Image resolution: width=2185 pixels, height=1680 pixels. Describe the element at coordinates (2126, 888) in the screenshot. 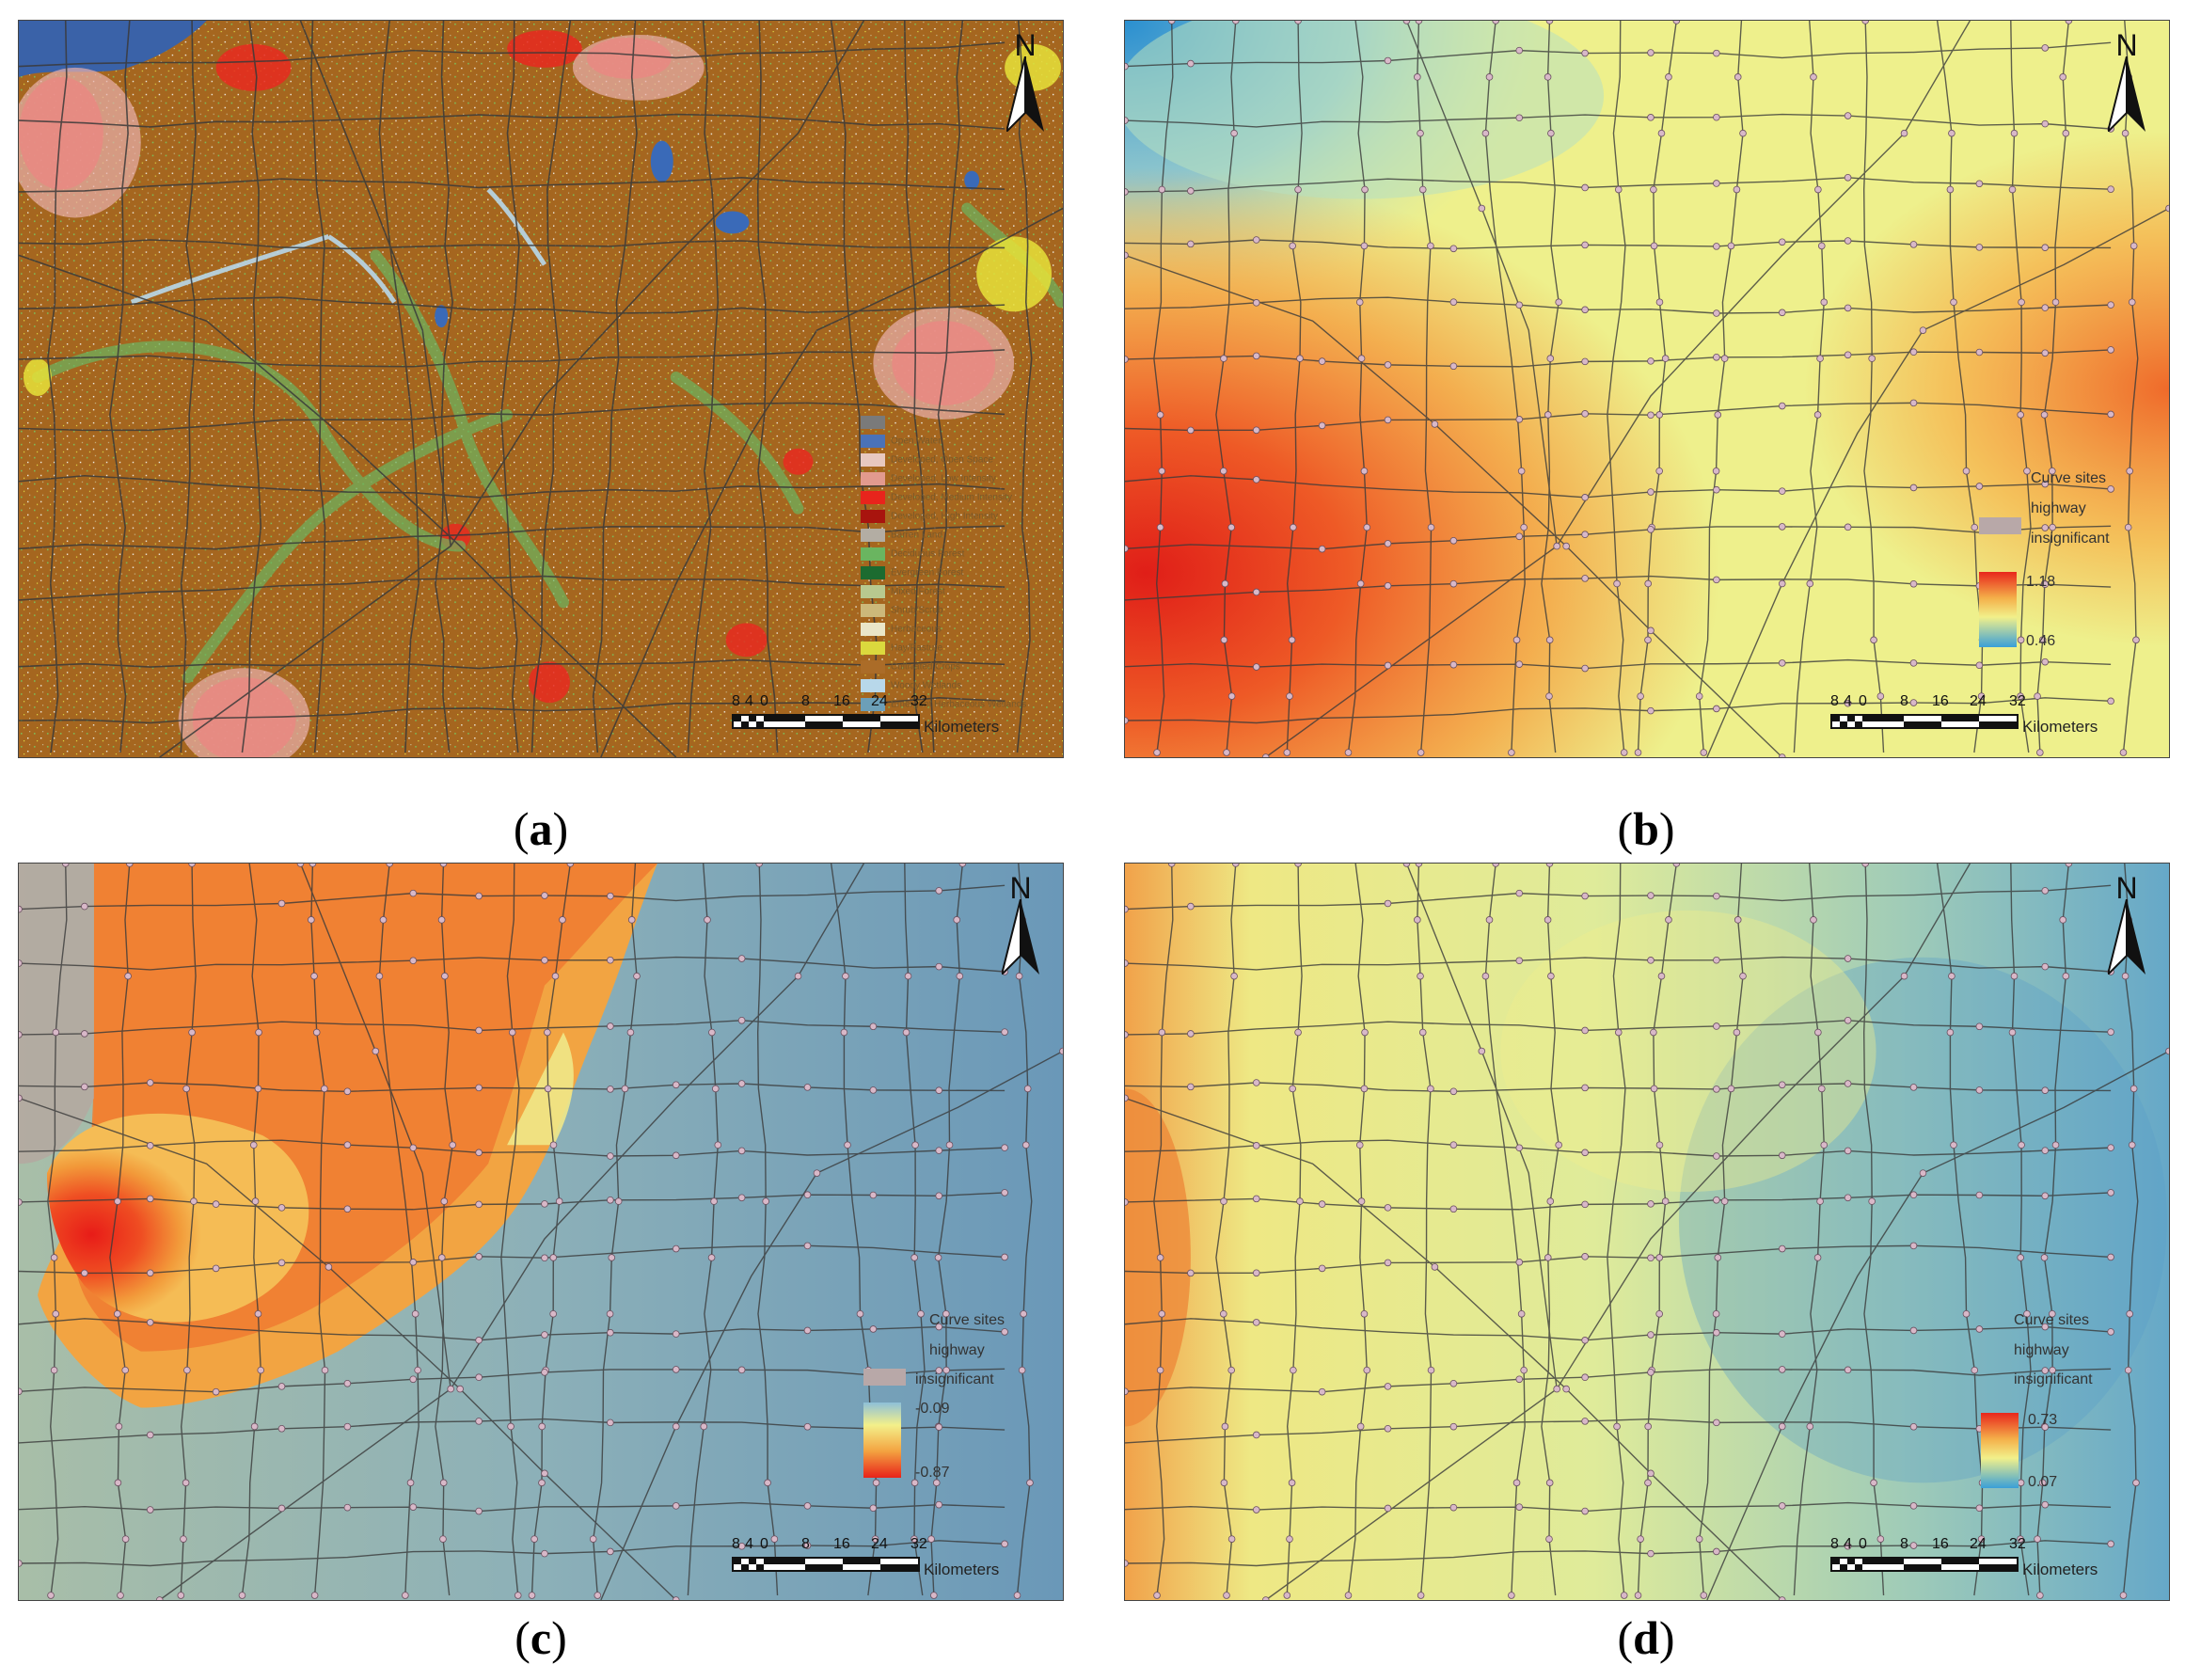

I see `north-label: N` at that location.